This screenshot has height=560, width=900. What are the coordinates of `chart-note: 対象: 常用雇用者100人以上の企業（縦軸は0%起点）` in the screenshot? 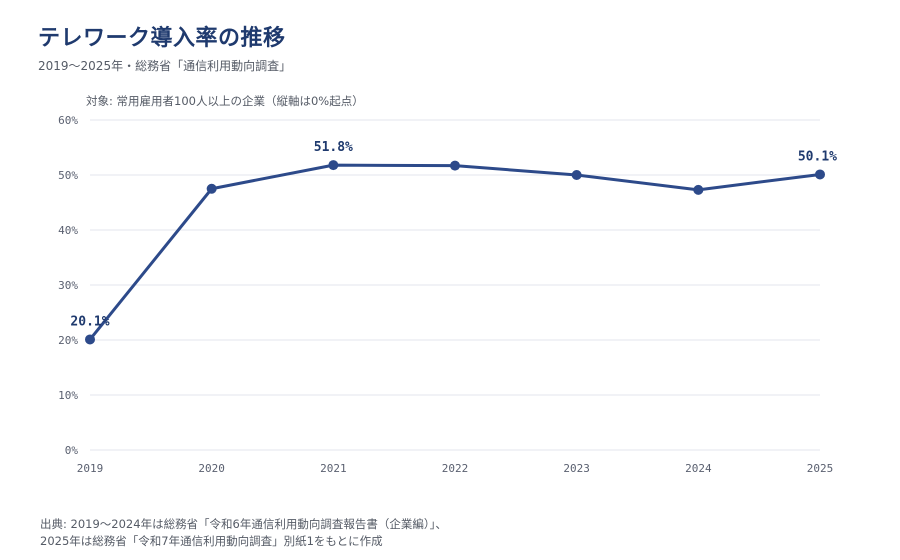 It's located at (225, 101).